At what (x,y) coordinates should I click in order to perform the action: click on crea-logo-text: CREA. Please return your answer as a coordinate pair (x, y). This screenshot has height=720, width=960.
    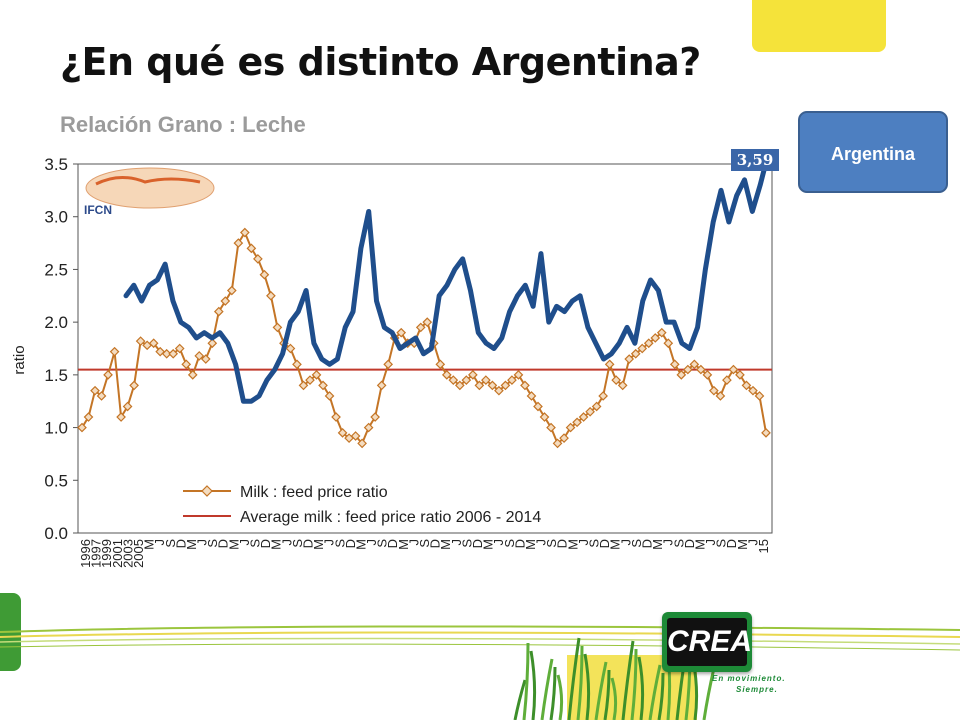
    Looking at the image, I should click on (709, 642).